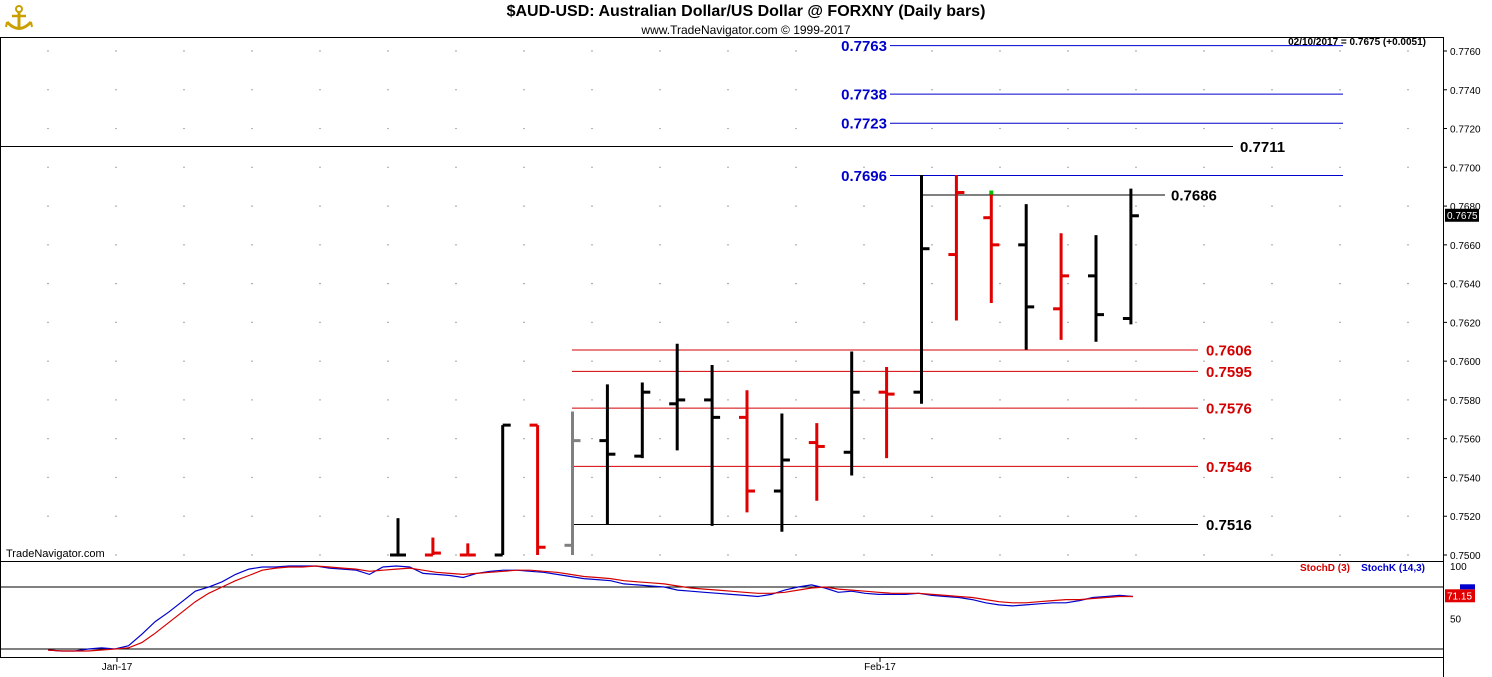  Describe the element at coordinates (1465, 52) in the screenshot. I see `price-tick-label: 0.7760` at that location.